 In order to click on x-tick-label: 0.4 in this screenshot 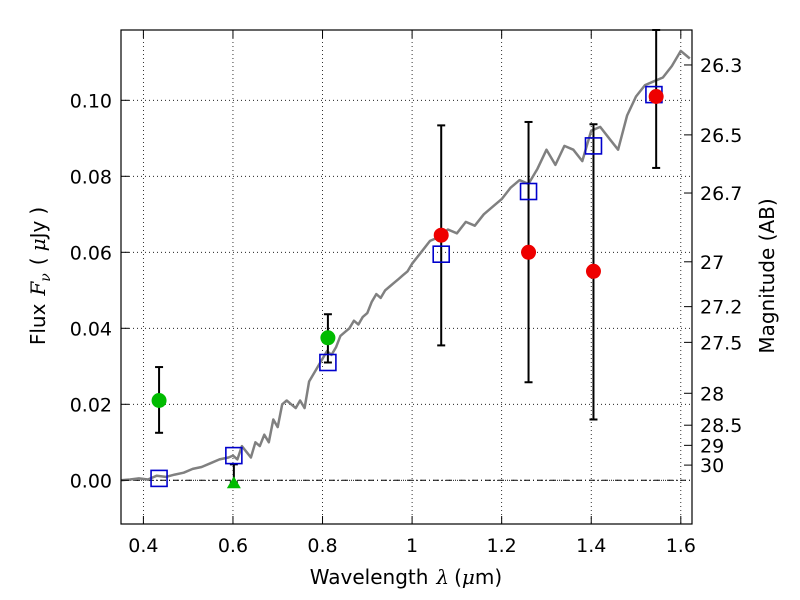, I will do `click(143, 546)`.